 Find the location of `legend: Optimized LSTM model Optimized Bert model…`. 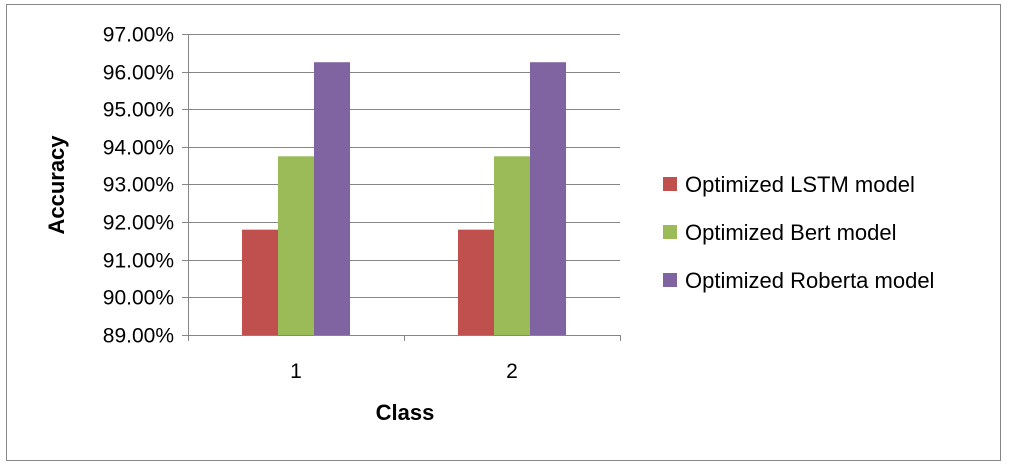

legend: Optimized LSTM model Optimized Bert model… is located at coordinates (798, 232).